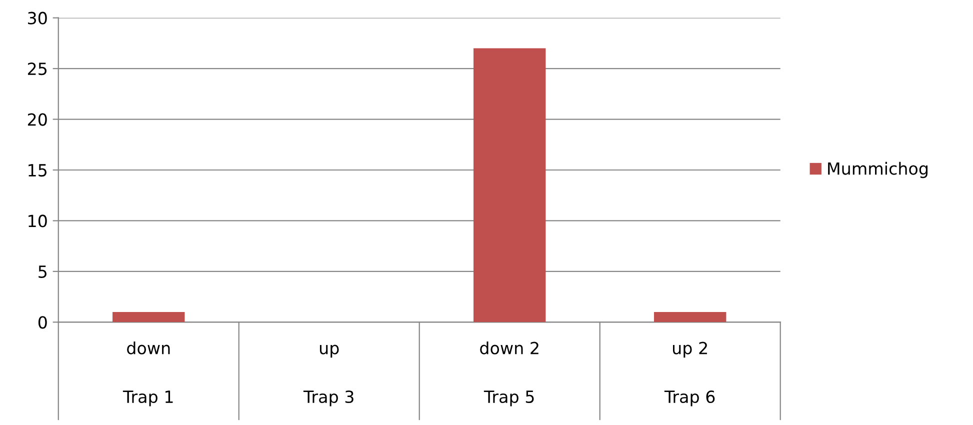 The height and width of the screenshot is (425, 973). I want to click on y-tick-label: 5, so click(42, 272).